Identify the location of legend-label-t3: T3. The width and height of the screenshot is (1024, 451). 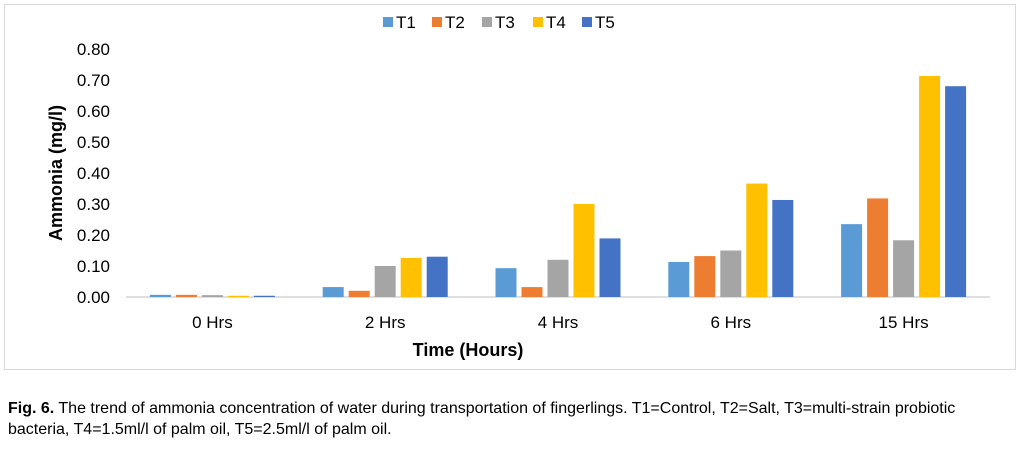
(505, 22).